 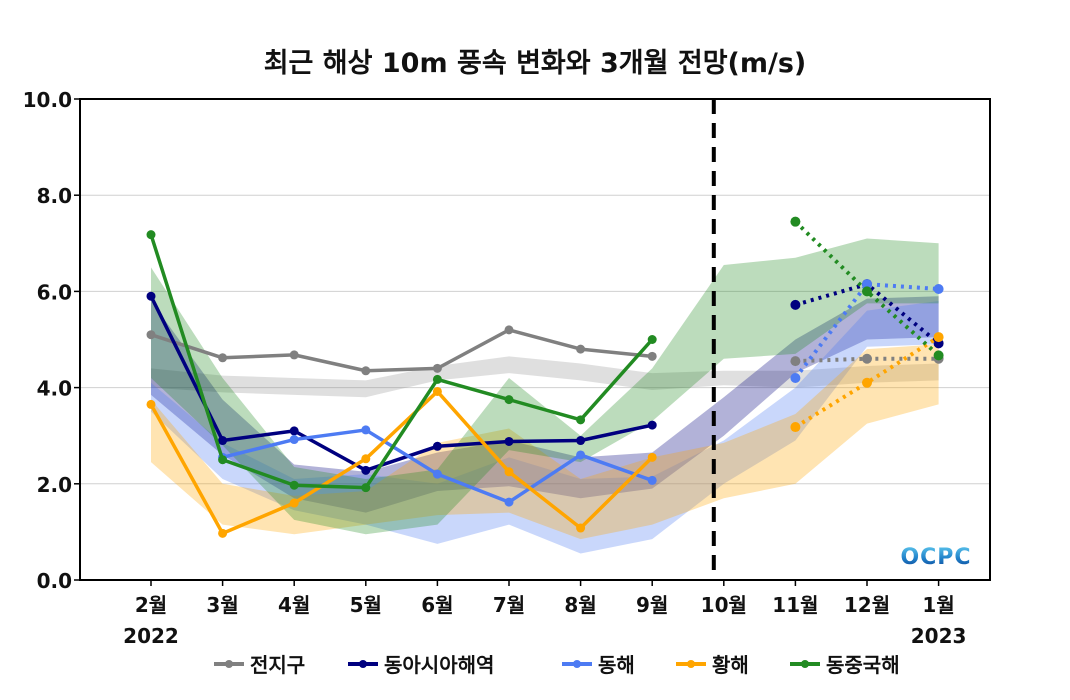 I want to click on y-tick-label: 10.0, so click(x=47, y=100).